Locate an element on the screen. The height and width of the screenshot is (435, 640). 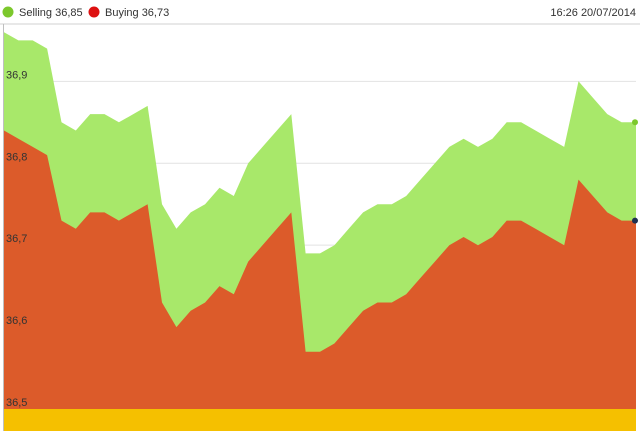
legend-marker-selling is located at coordinates (8, 12).